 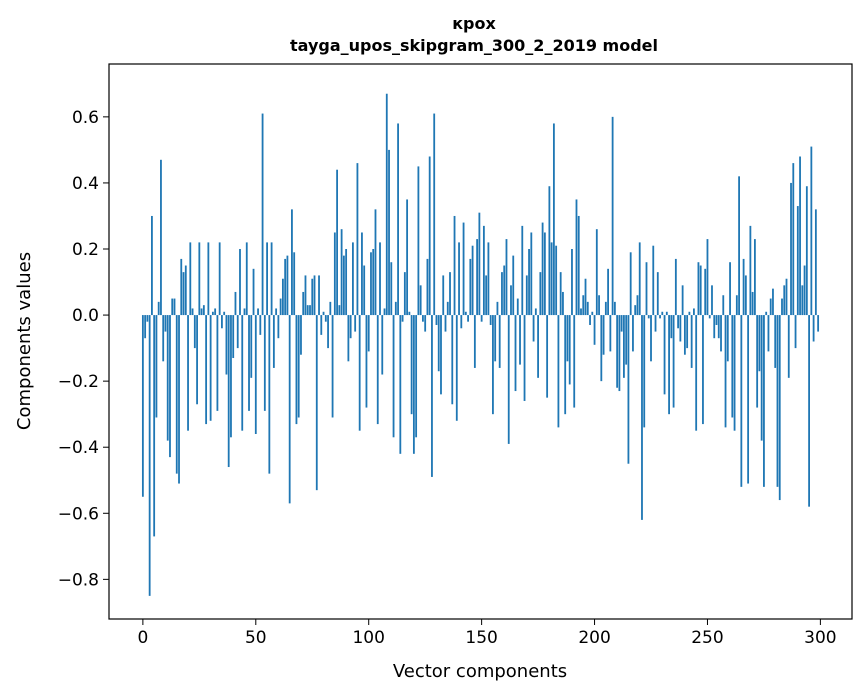 What do you see at coordinates (487, 633) in the screenshot?
I see `x-axis-ticks: 0 50 100 150 200 250 300` at bounding box center [487, 633].